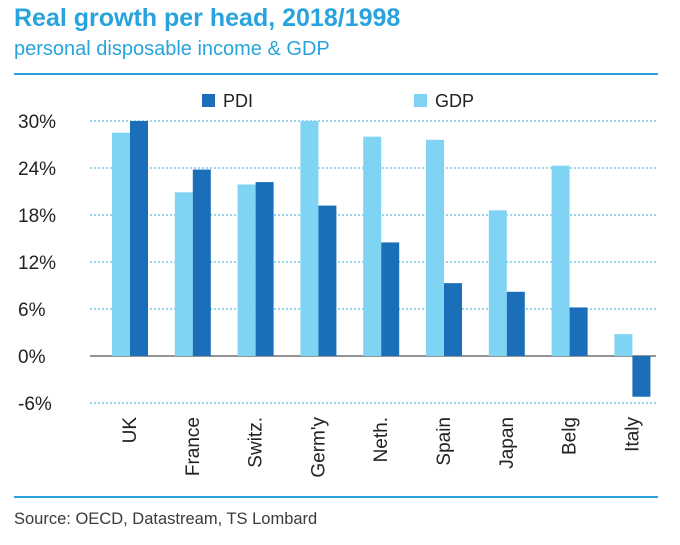 The width and height of the screenshot is (680, 545). I want to click on y-tick-label: 12%, so click(37, 263).